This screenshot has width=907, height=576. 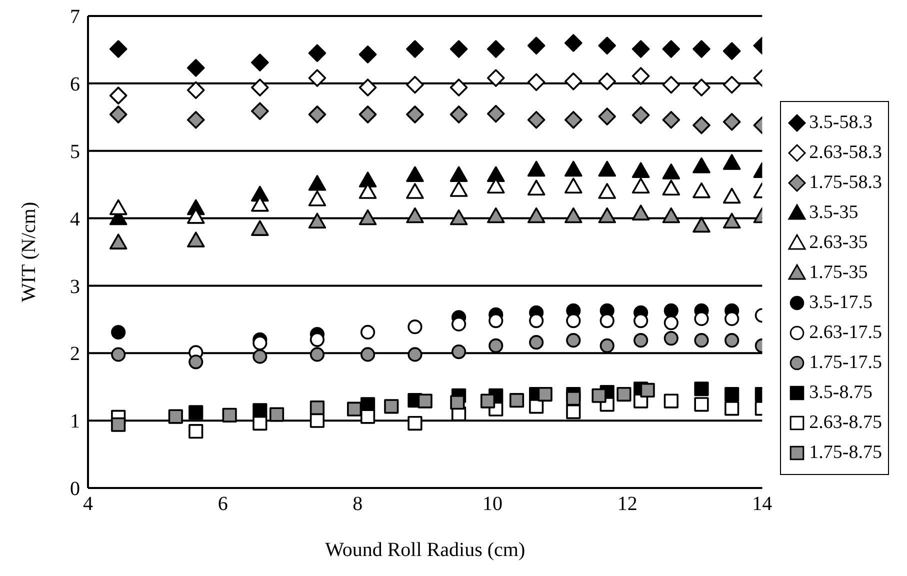 I want to click on x-axis-title: Wound Roll Radius (cm), so click(x=425, y=550).